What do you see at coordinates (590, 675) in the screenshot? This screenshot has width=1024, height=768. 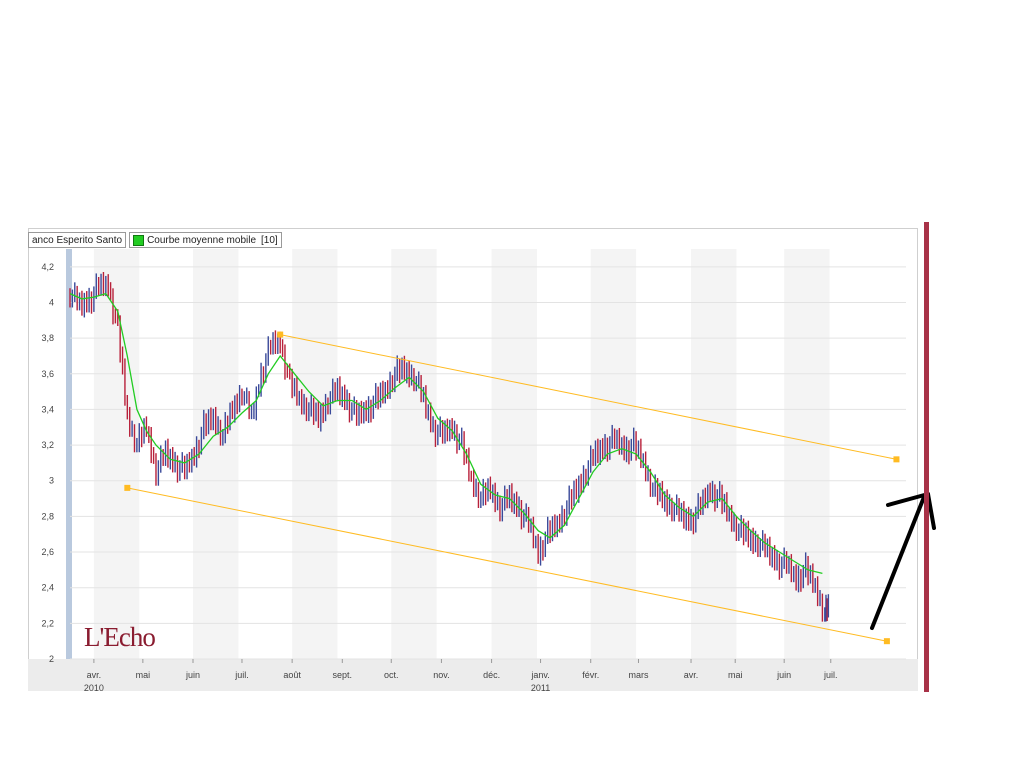 I see `x-tick-label: févr.` at bounding box center [590, 675].